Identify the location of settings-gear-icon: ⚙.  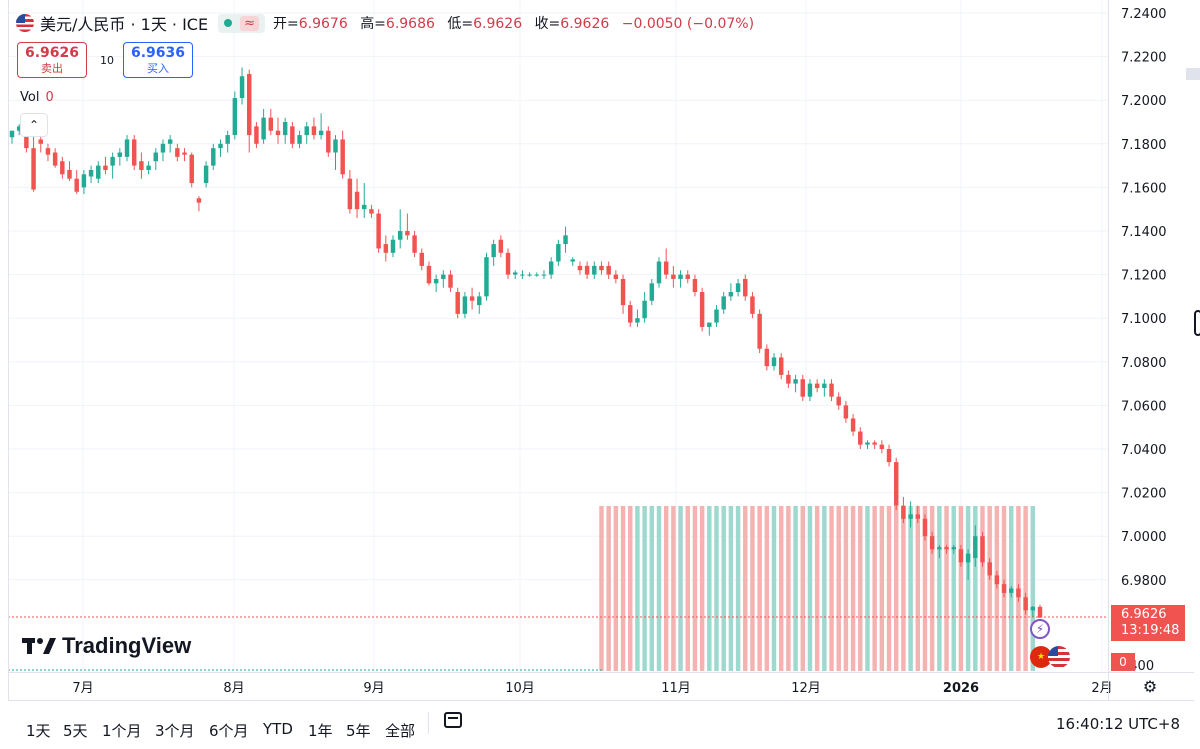
(1150, 686).